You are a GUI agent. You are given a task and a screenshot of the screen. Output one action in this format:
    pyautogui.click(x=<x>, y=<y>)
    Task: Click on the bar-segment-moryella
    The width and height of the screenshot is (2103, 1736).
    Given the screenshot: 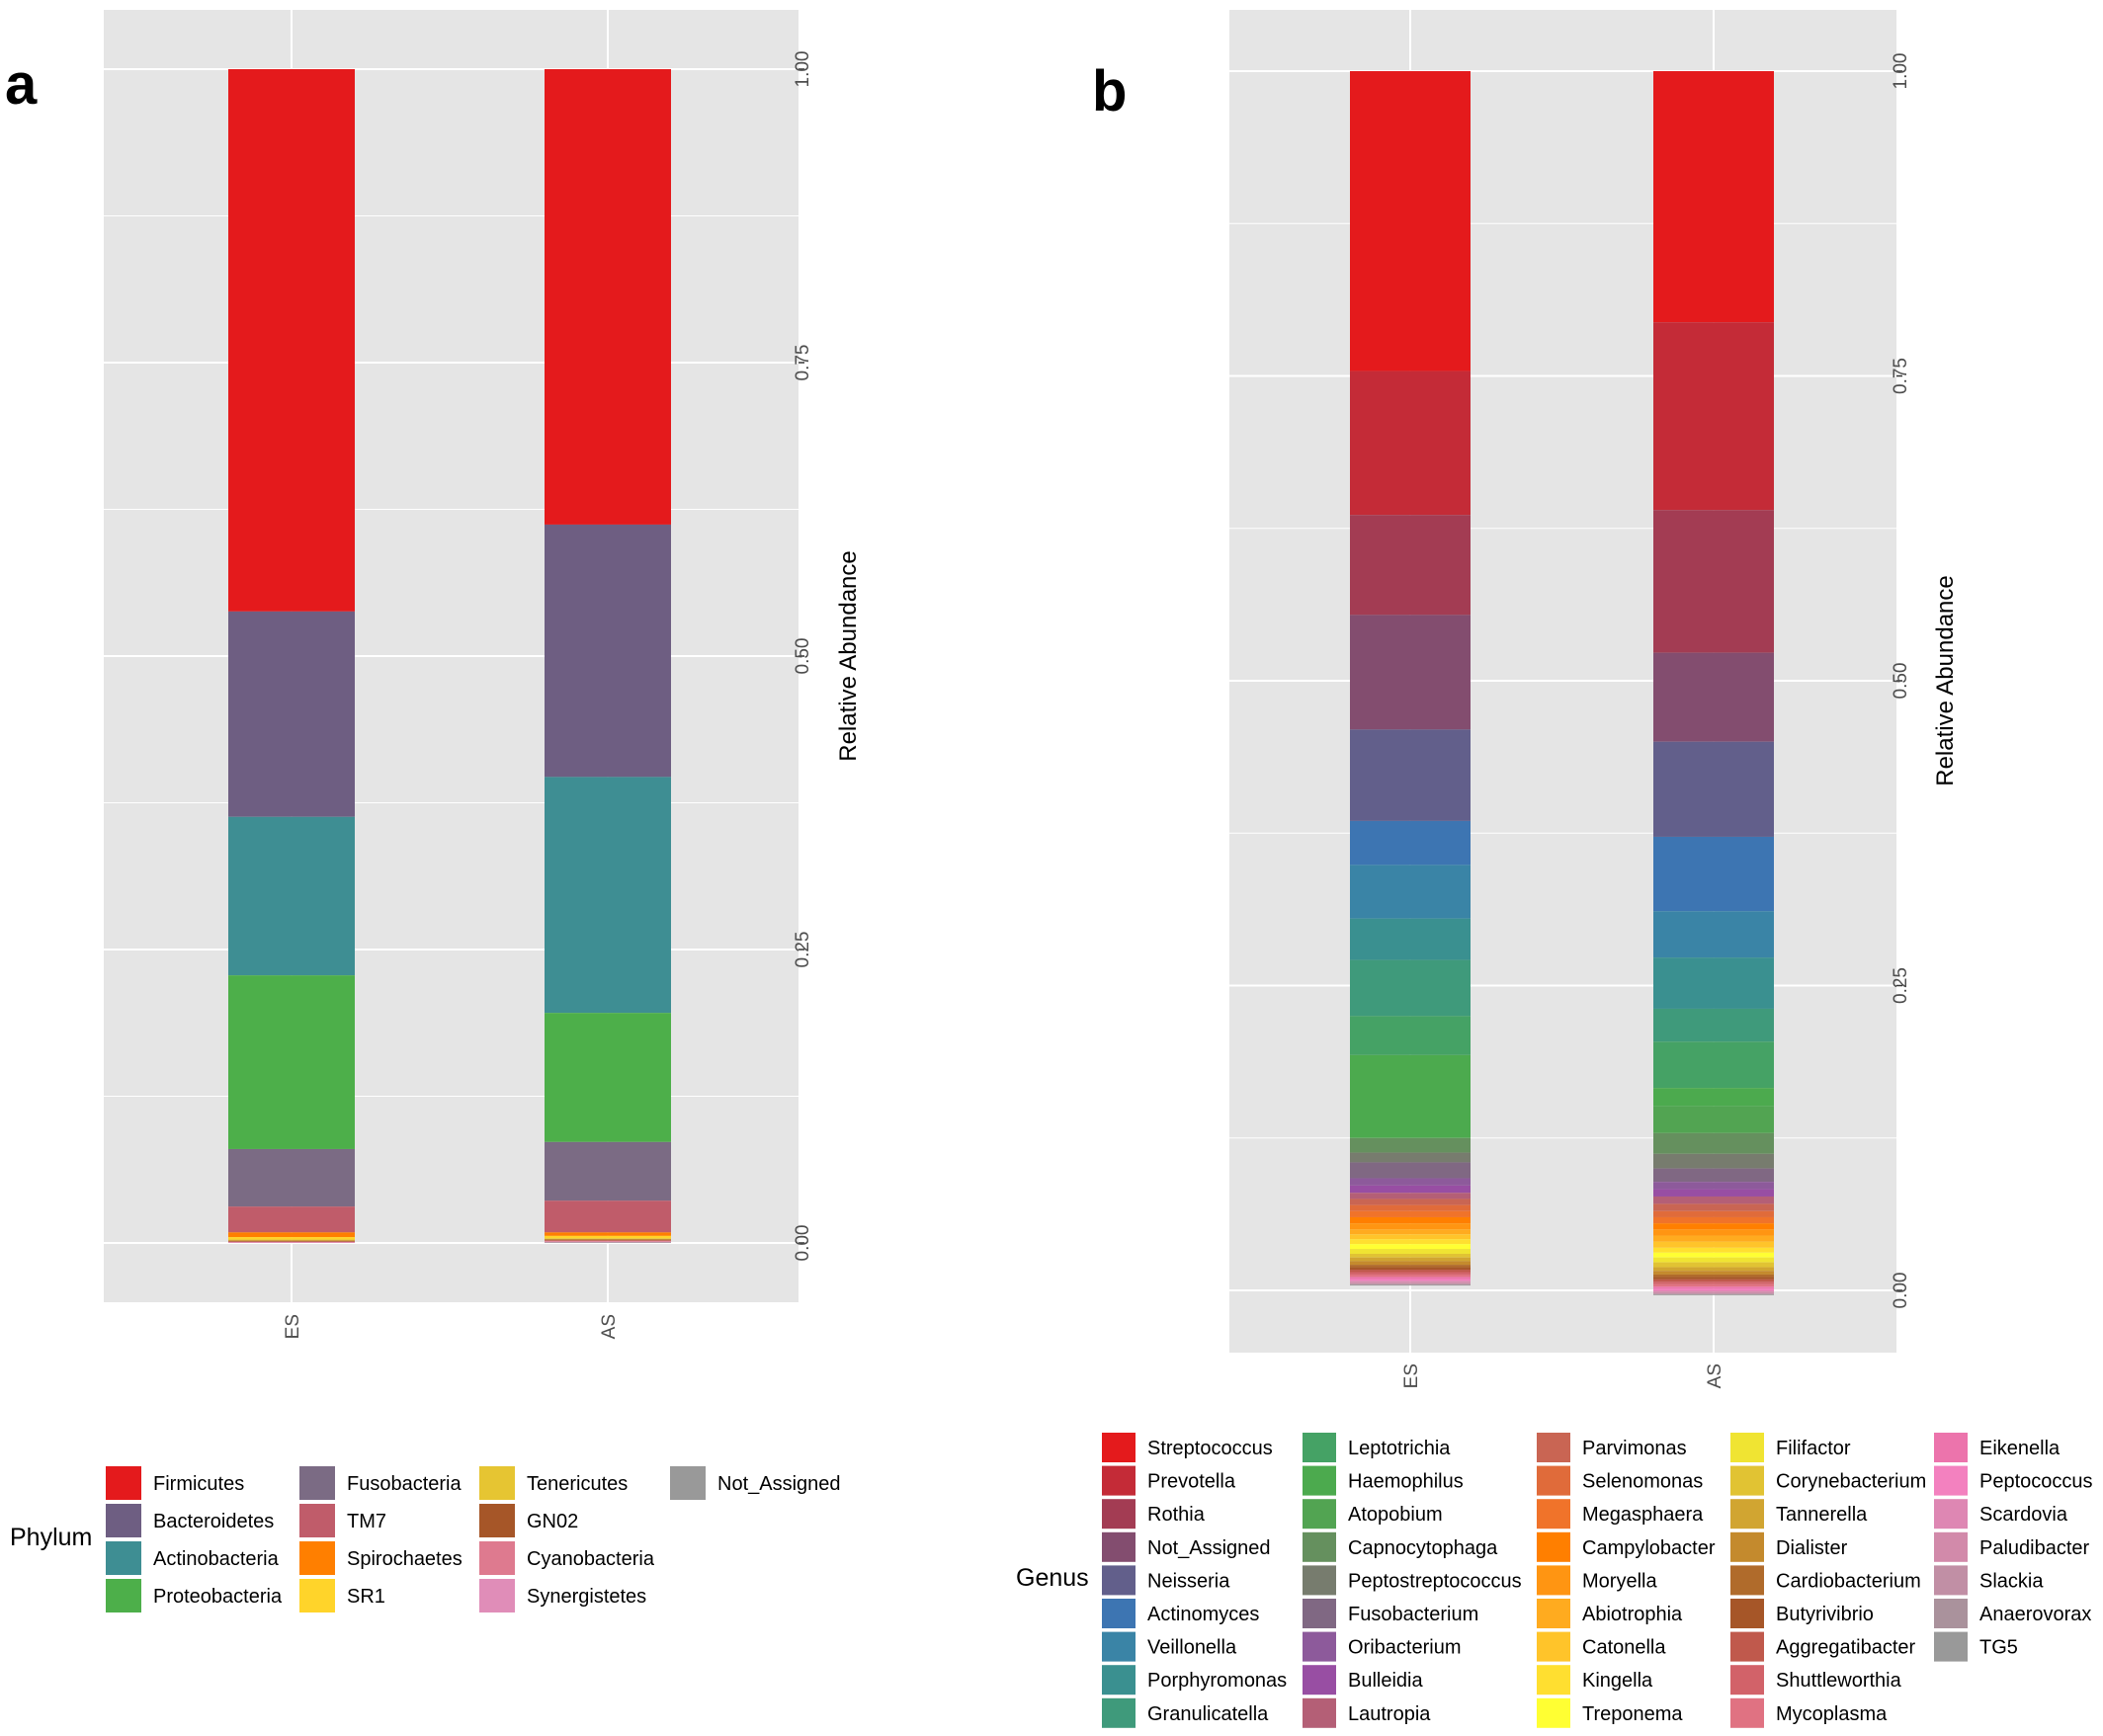 What is the action you would take?
    pyautogui.click(x=1410, y=1227)
    